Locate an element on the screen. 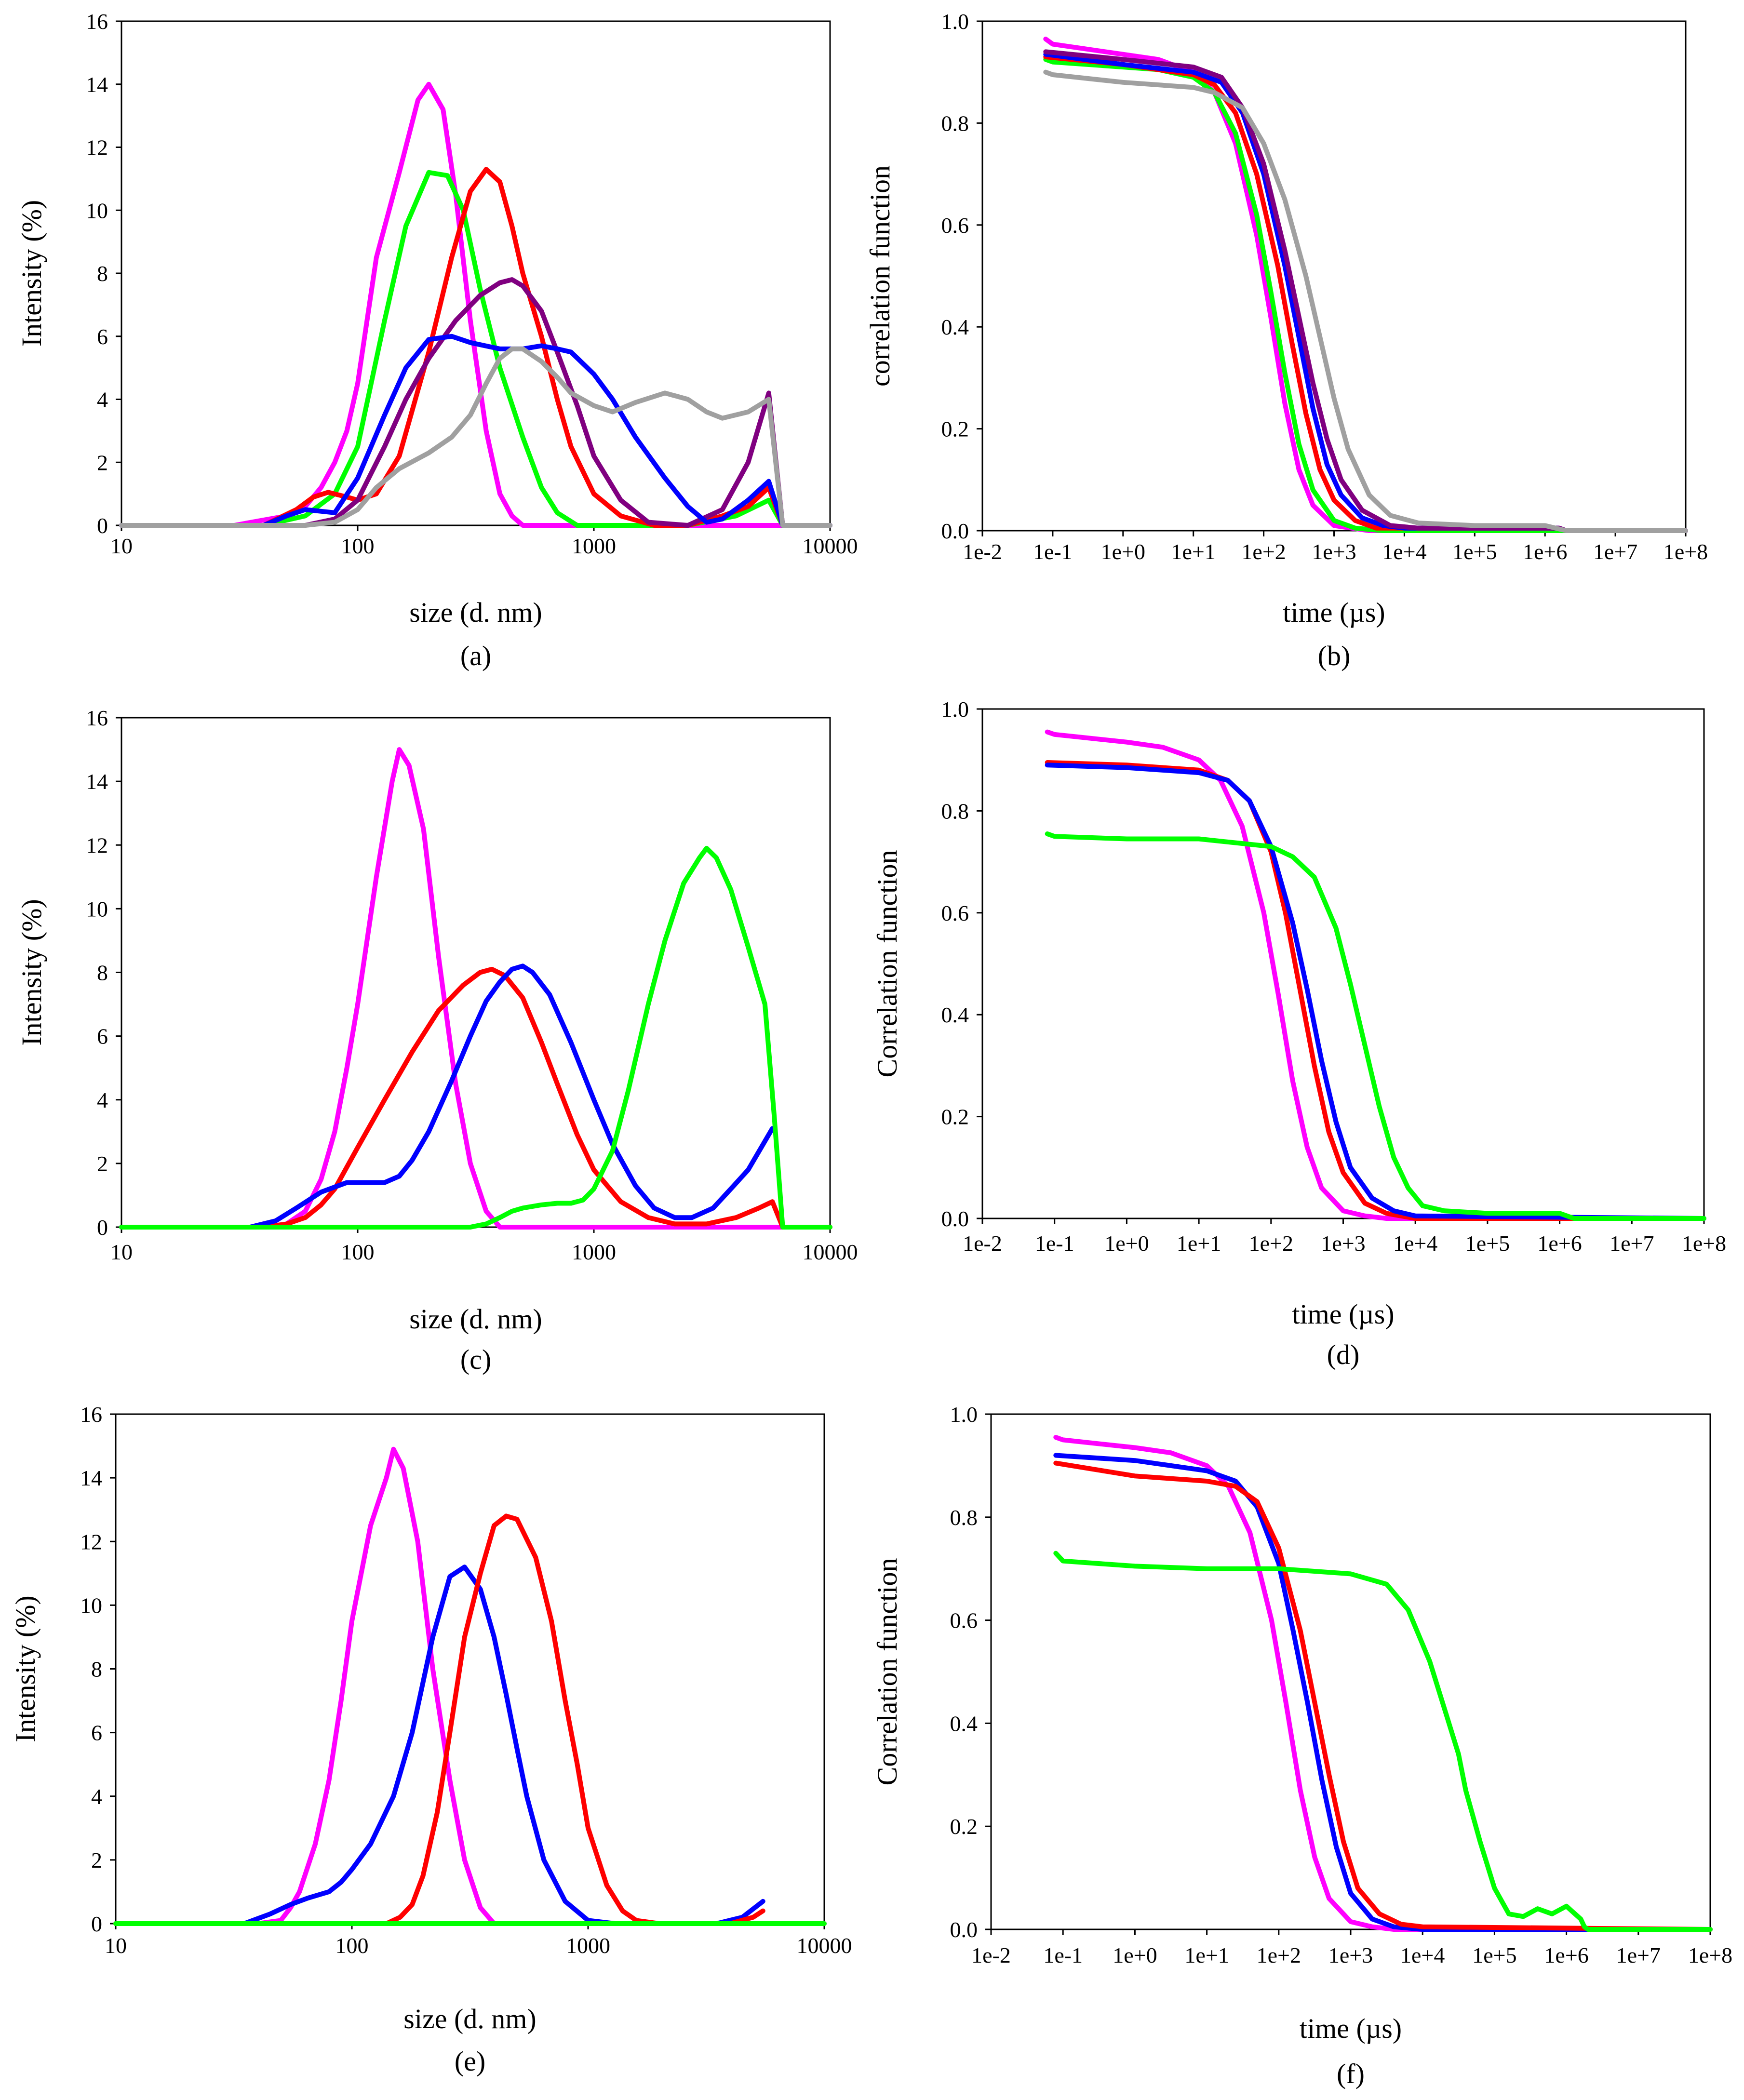 The width and height of the screenshot is (1744, 2100). chart-f-xtick-label: 1e+4 is located at coordinates (1423, 1955).